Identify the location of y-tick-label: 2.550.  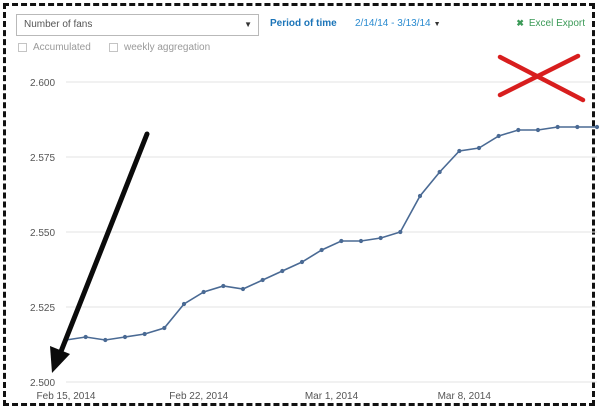
(42, 233).